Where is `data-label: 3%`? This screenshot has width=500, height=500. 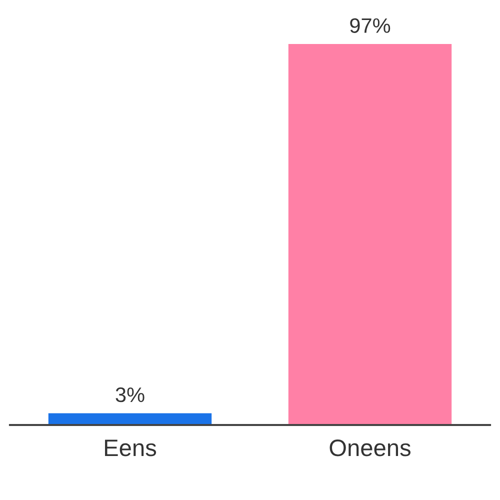
data-label: 3% is located at coordinates (130, 394).